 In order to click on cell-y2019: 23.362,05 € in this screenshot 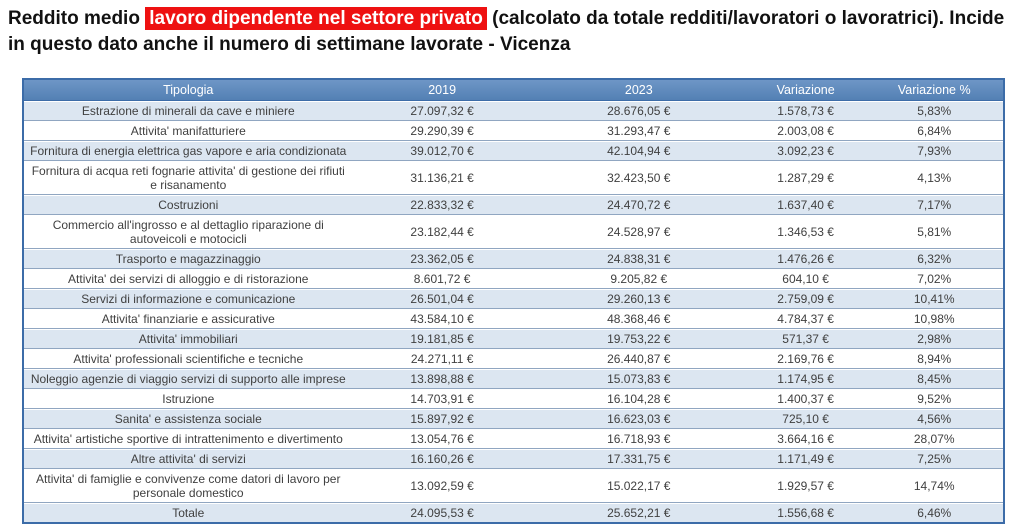, I will do `click(442, 259)`.